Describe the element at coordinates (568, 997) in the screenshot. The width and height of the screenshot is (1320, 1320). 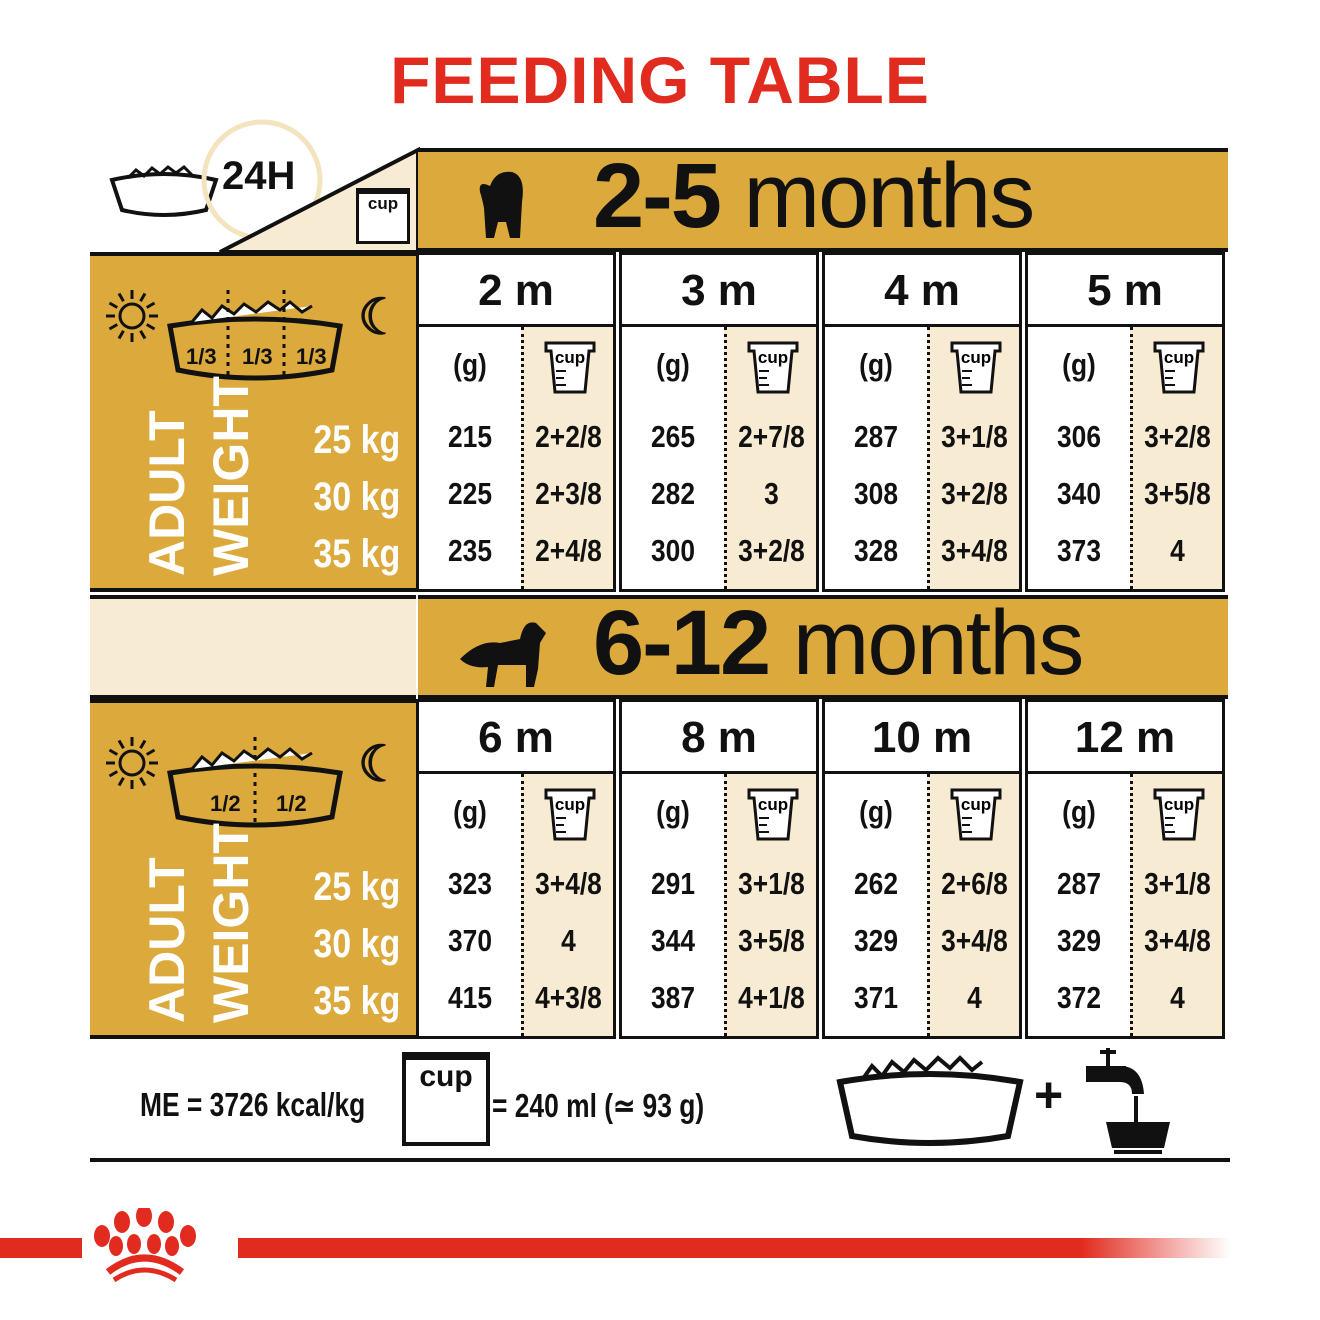
I see `cups-value: 4+3/8` at that location.